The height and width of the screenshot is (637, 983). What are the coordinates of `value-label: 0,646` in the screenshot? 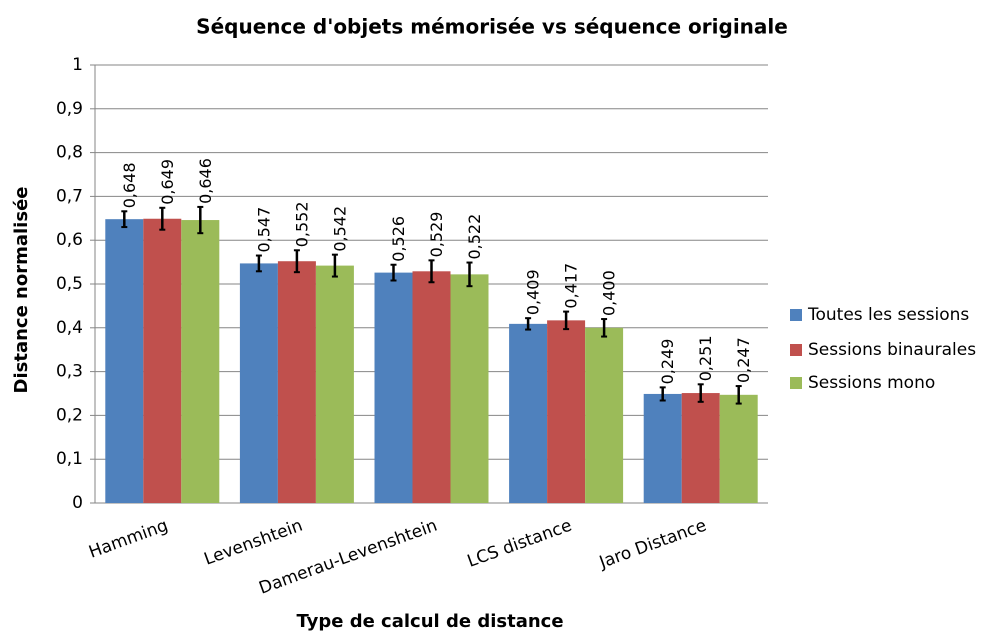 It's located at (205, 181).